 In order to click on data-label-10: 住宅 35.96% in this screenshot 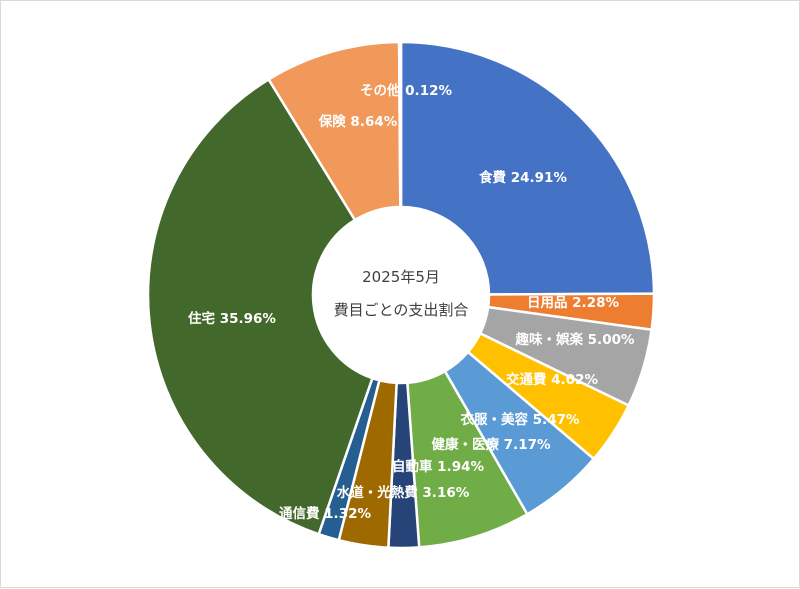, I will do `click(232, 318)`.